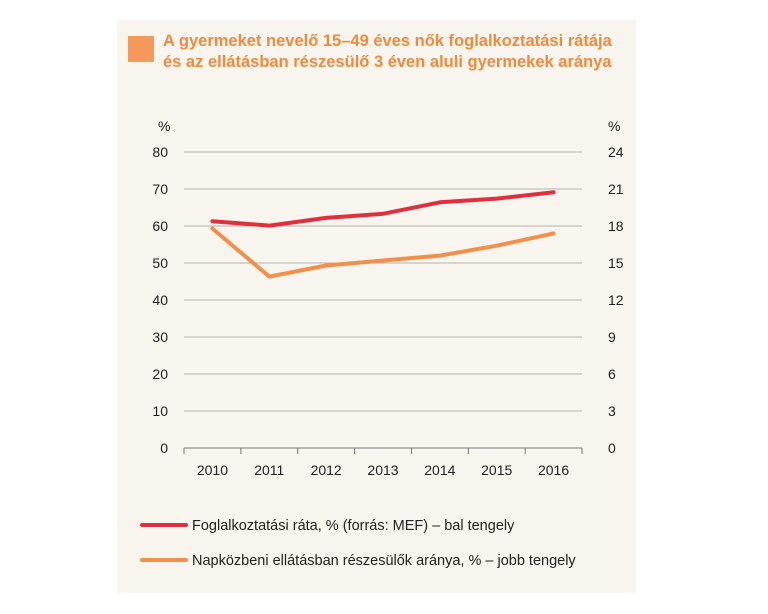 Image resolution: width=768 pixels, height=614 pixels. I want to click on y-right-tick-label: 21, so click(616, 189).